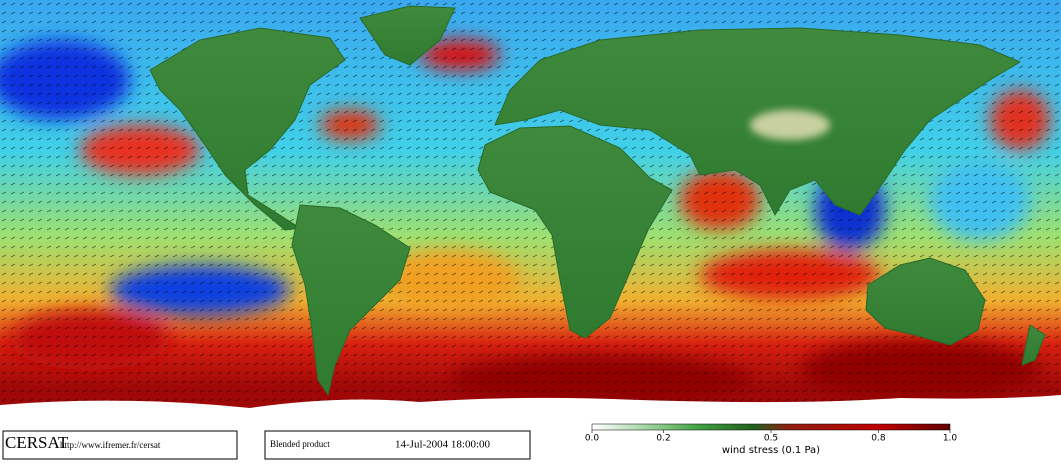  I want to click on colorbar-label: wind stress (0.1 Pa), so click(771, 450).